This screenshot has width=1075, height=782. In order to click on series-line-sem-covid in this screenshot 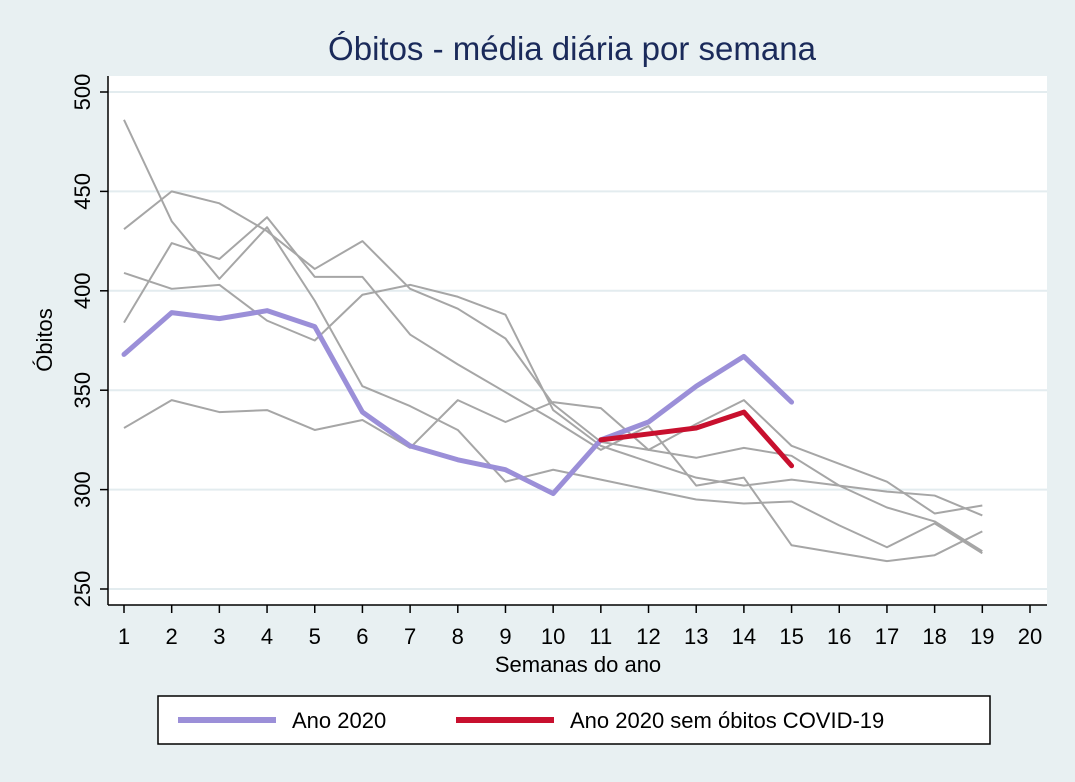, I will do `click(696, 439)`.